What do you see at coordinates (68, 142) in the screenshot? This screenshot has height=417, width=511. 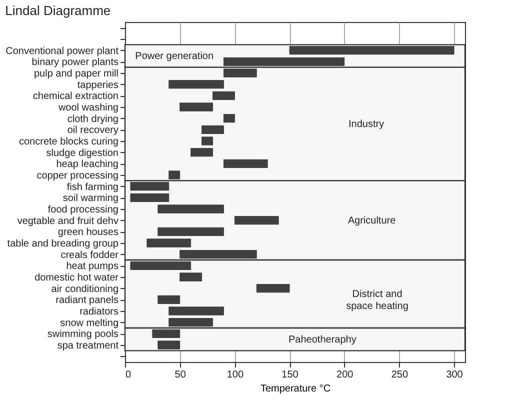 I see `y-tick-label: concrete blocks curing` at bounding box center [68, 142].